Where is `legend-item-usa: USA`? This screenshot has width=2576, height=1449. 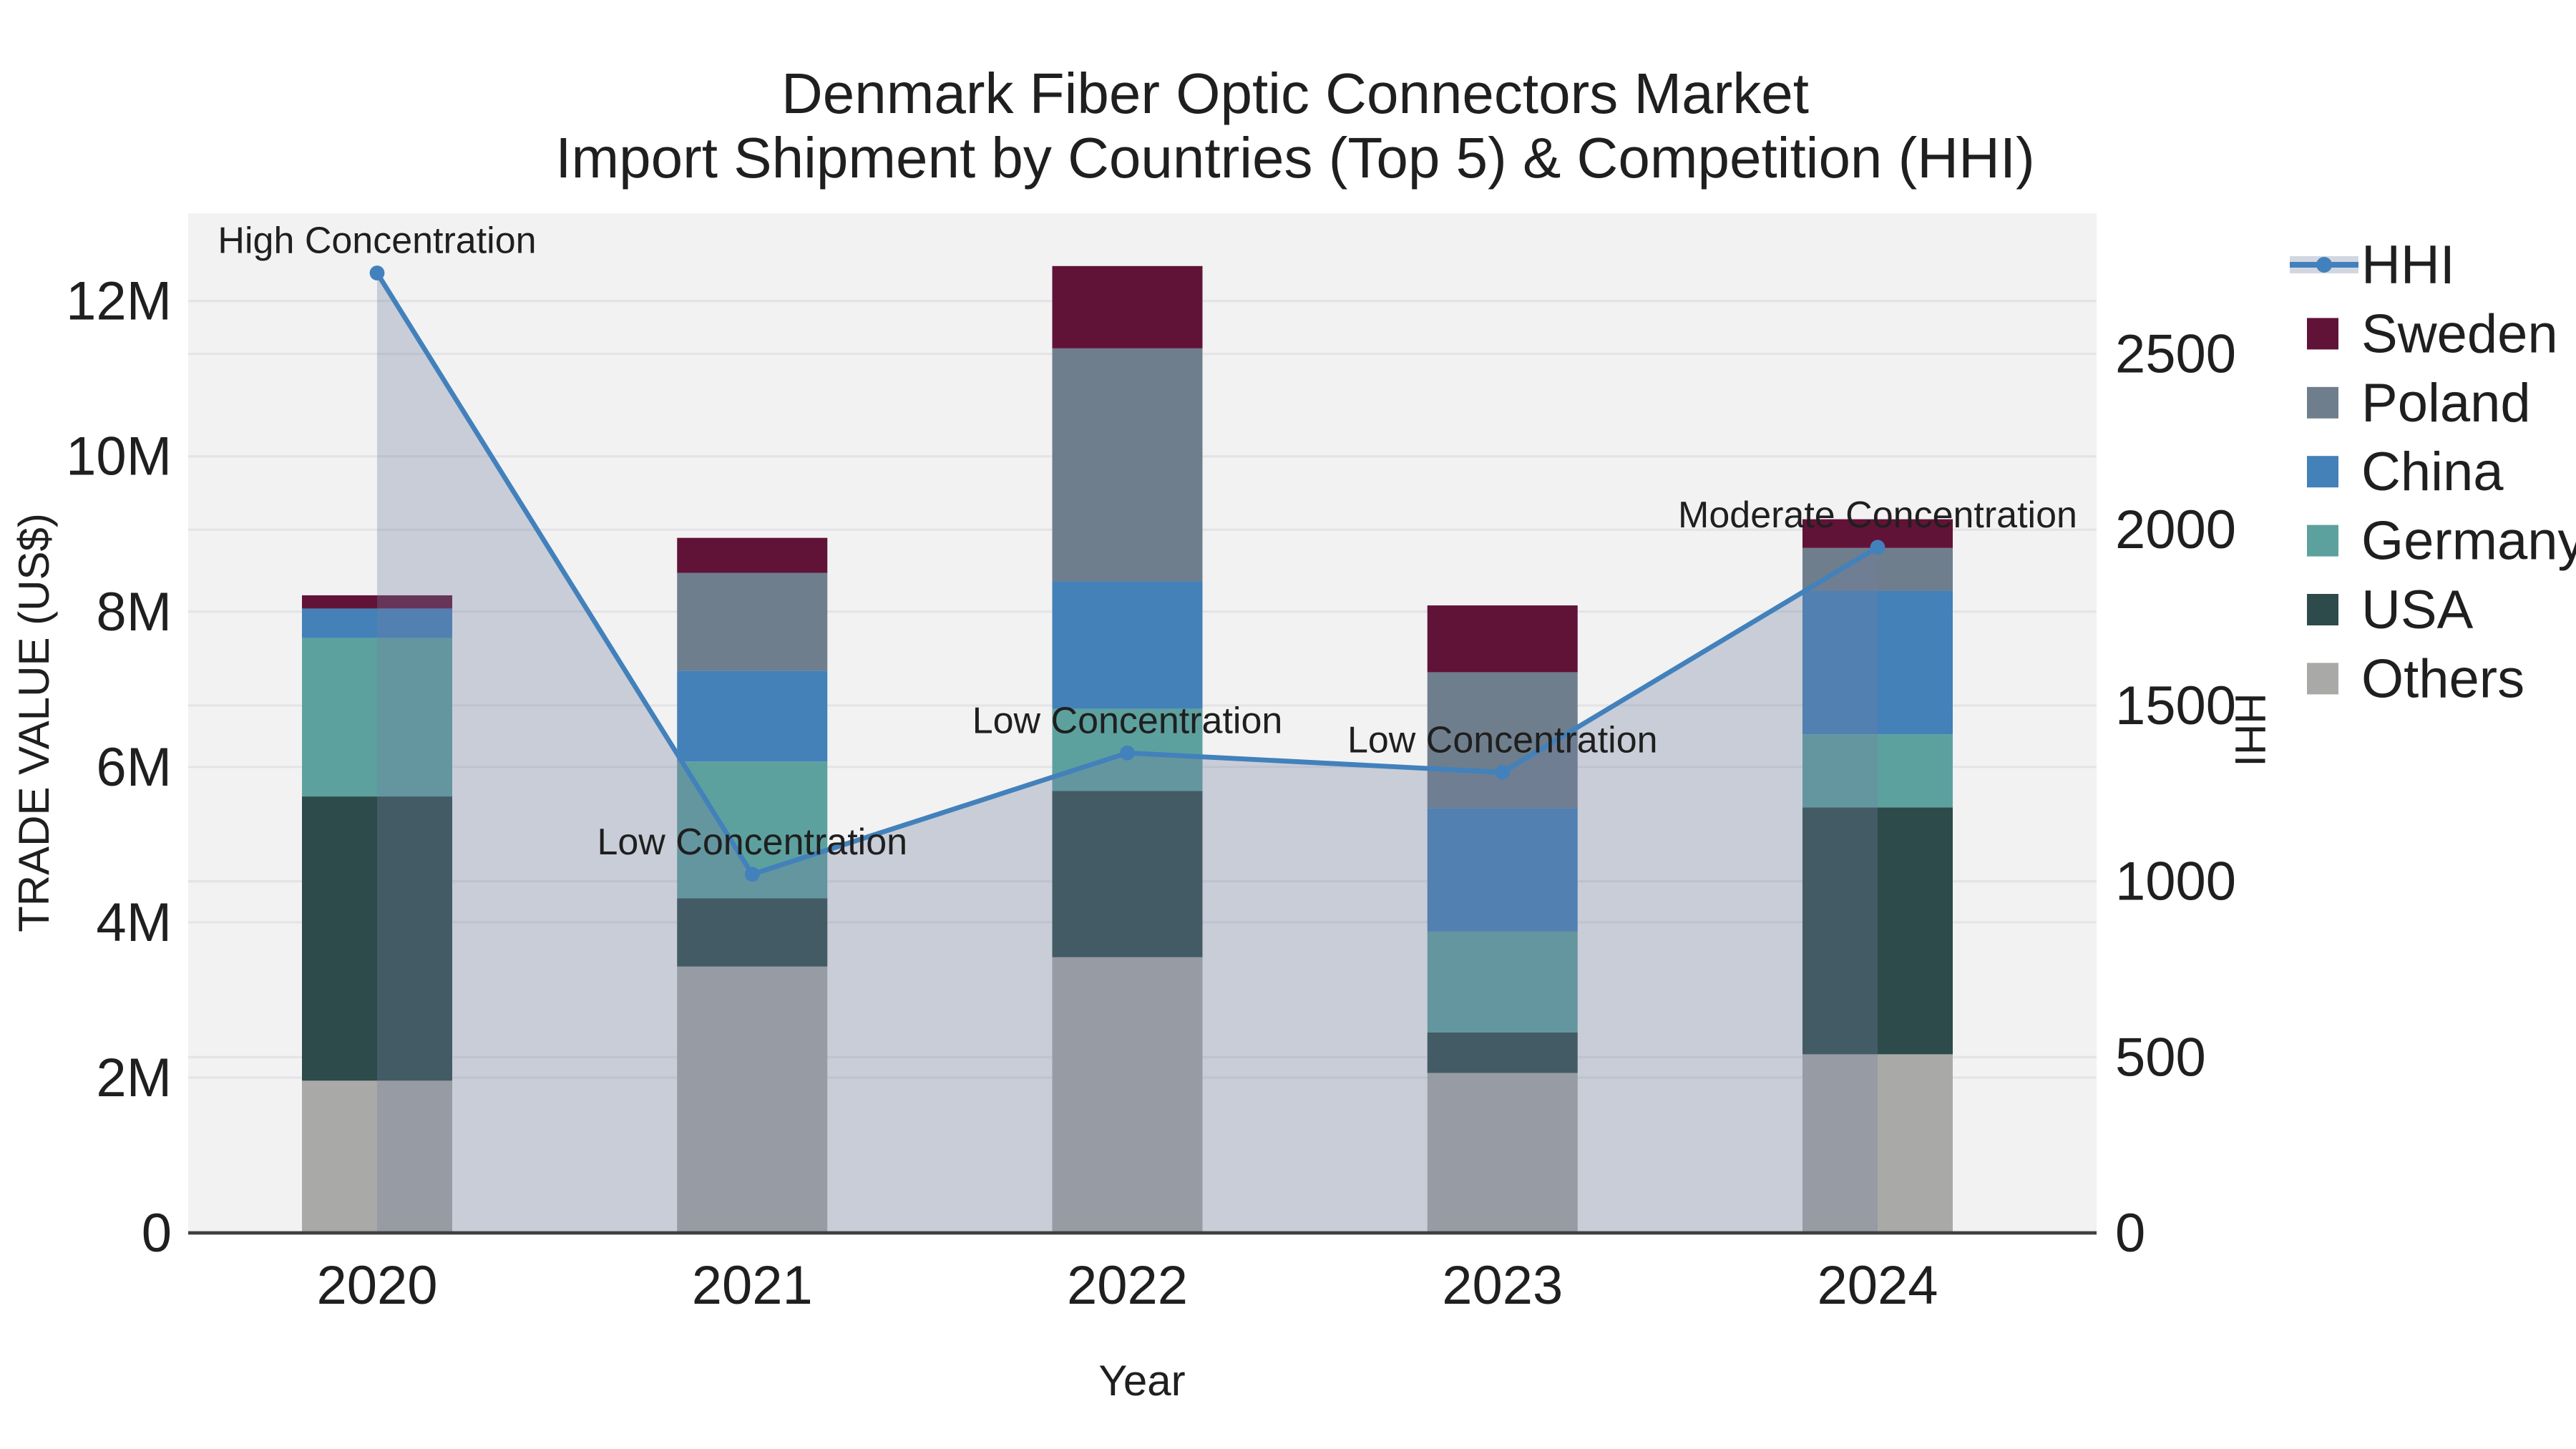
legend-item-usa: USA is located at coordinates (2390, 610).